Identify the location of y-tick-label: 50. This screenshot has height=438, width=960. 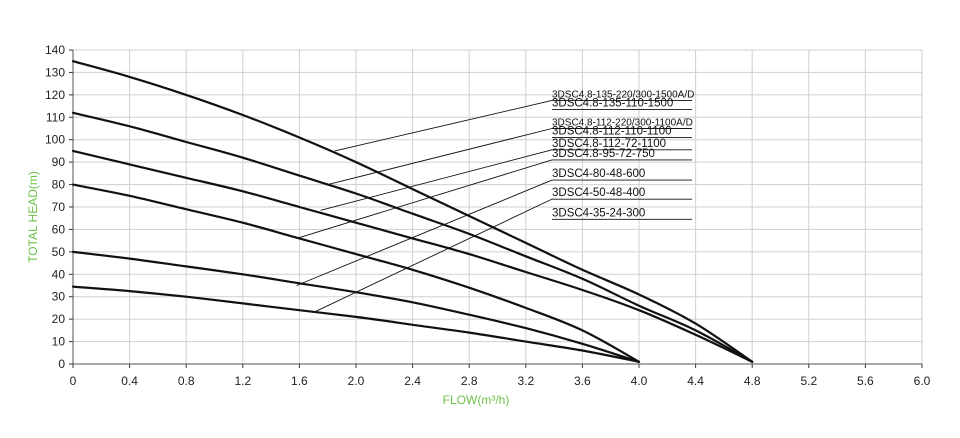
(59, 252).